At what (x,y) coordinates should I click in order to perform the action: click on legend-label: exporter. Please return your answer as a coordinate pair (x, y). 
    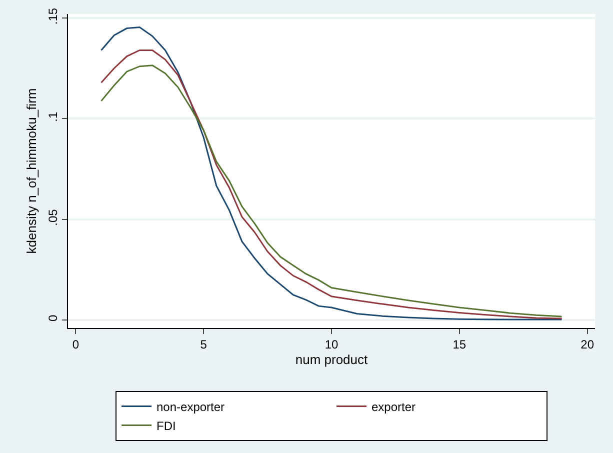
    Looking at the image, I should click on (394, 407).